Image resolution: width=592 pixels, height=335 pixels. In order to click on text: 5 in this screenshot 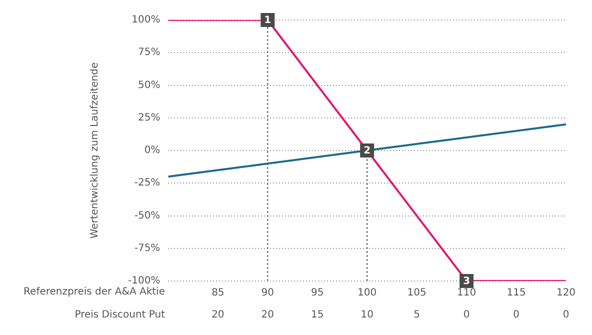, I will do `click(417, 315)`.